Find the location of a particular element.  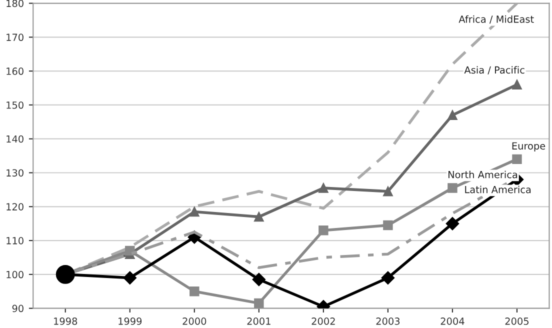

y-tick-label: 180 is located at coordinates (15, 4).